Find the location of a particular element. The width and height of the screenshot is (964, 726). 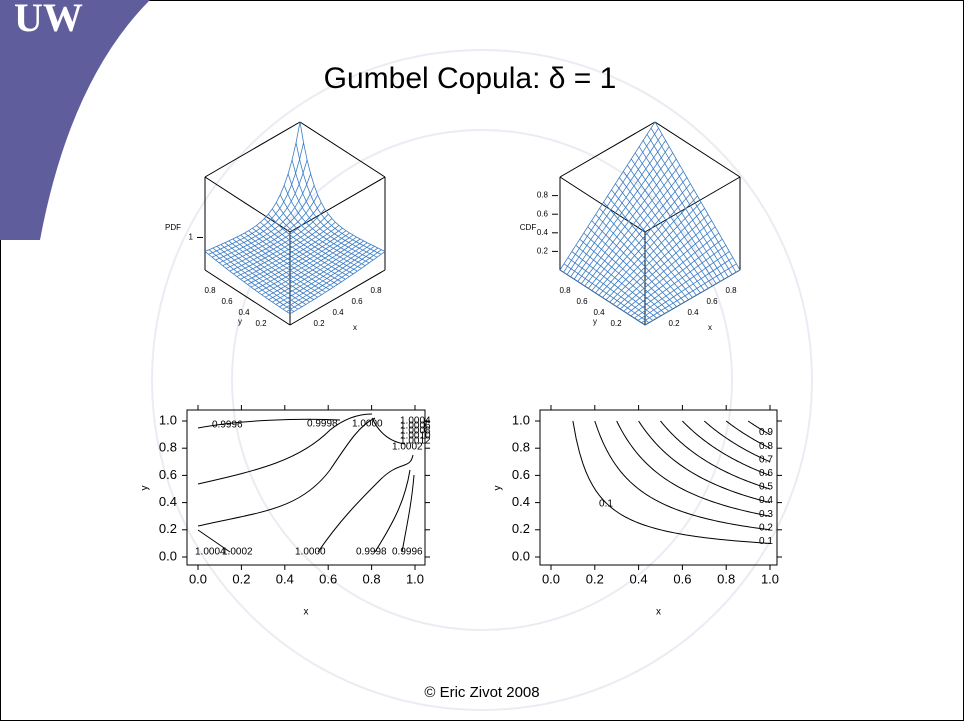

contour-label: 1.0002 is located at coordinates (407, 447).